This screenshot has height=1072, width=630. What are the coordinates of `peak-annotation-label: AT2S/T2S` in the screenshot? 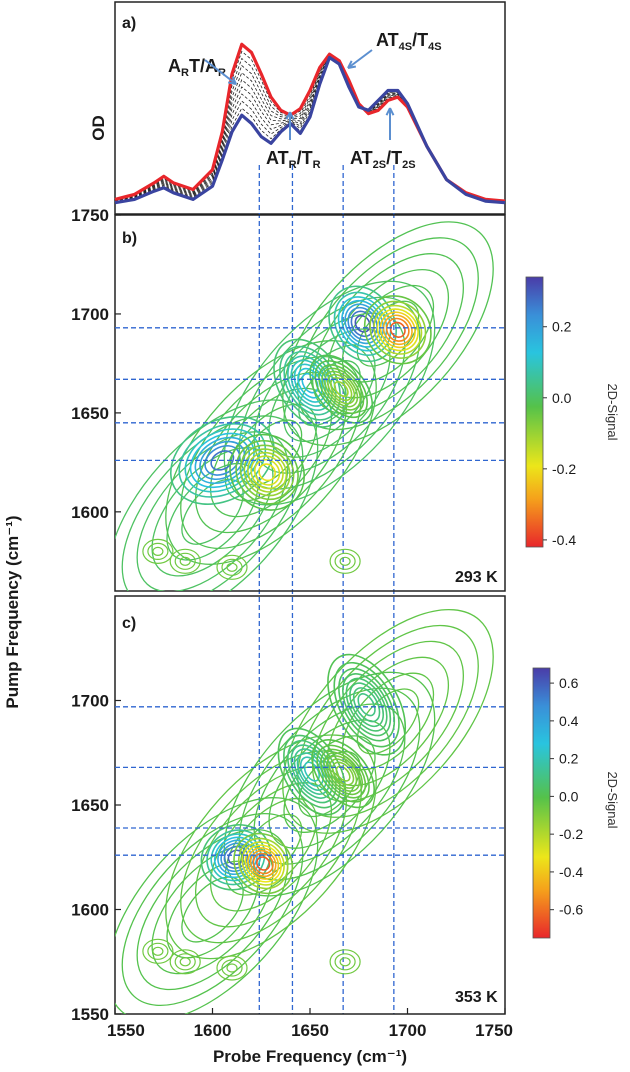 It's located at (383, 159).